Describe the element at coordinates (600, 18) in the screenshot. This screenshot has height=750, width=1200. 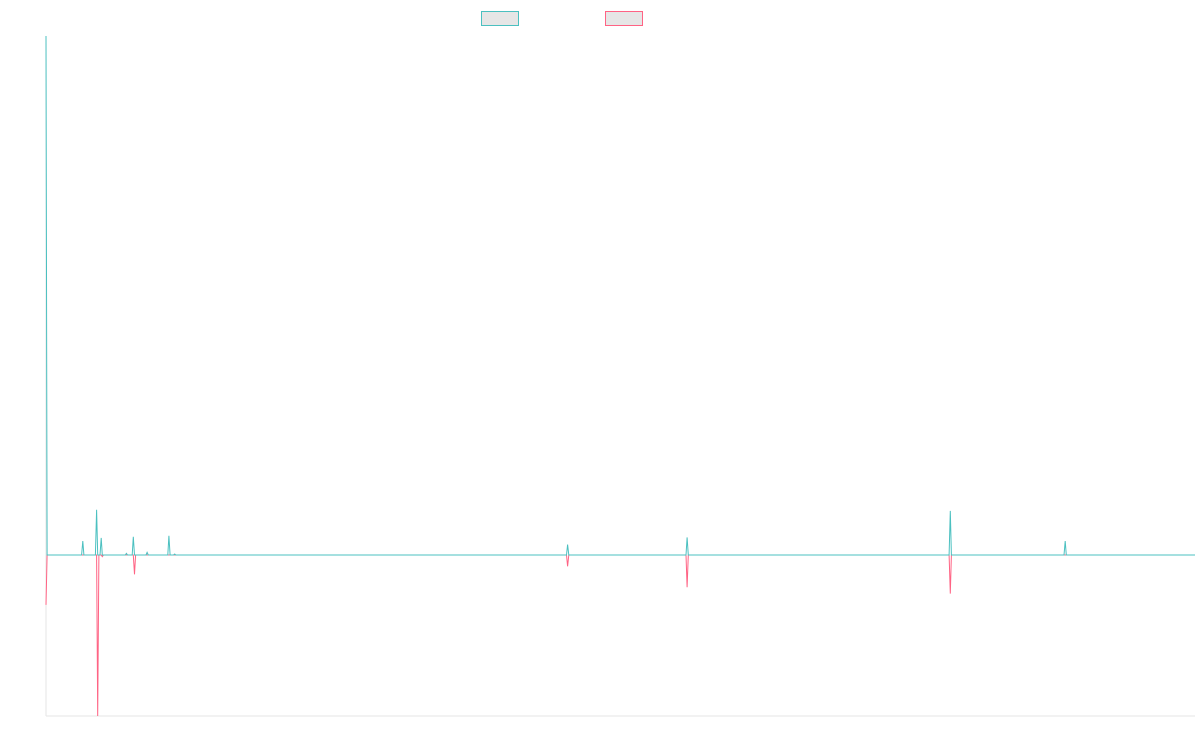
I see `legend` at that location.